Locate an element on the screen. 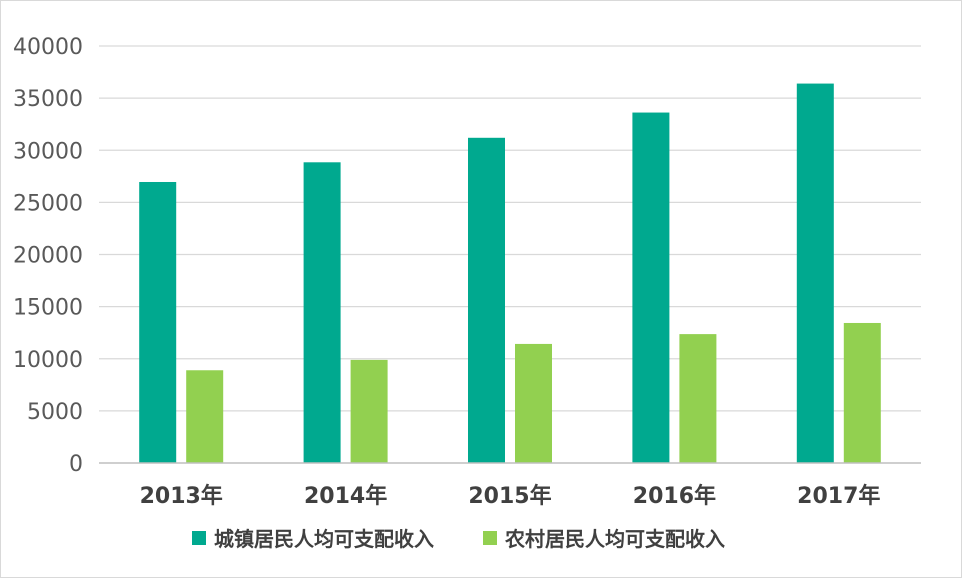  y-tick-label: 0 is located at coordinates (76, 464).